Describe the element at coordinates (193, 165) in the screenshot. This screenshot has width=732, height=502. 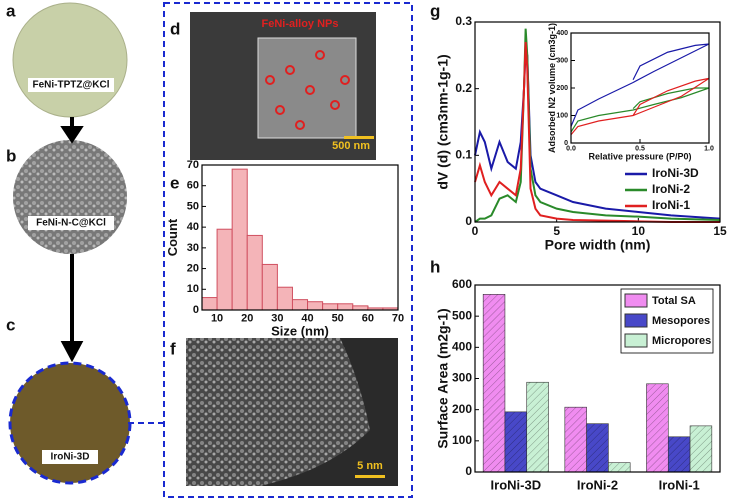
I see `y-tick-label: 70` at that location.